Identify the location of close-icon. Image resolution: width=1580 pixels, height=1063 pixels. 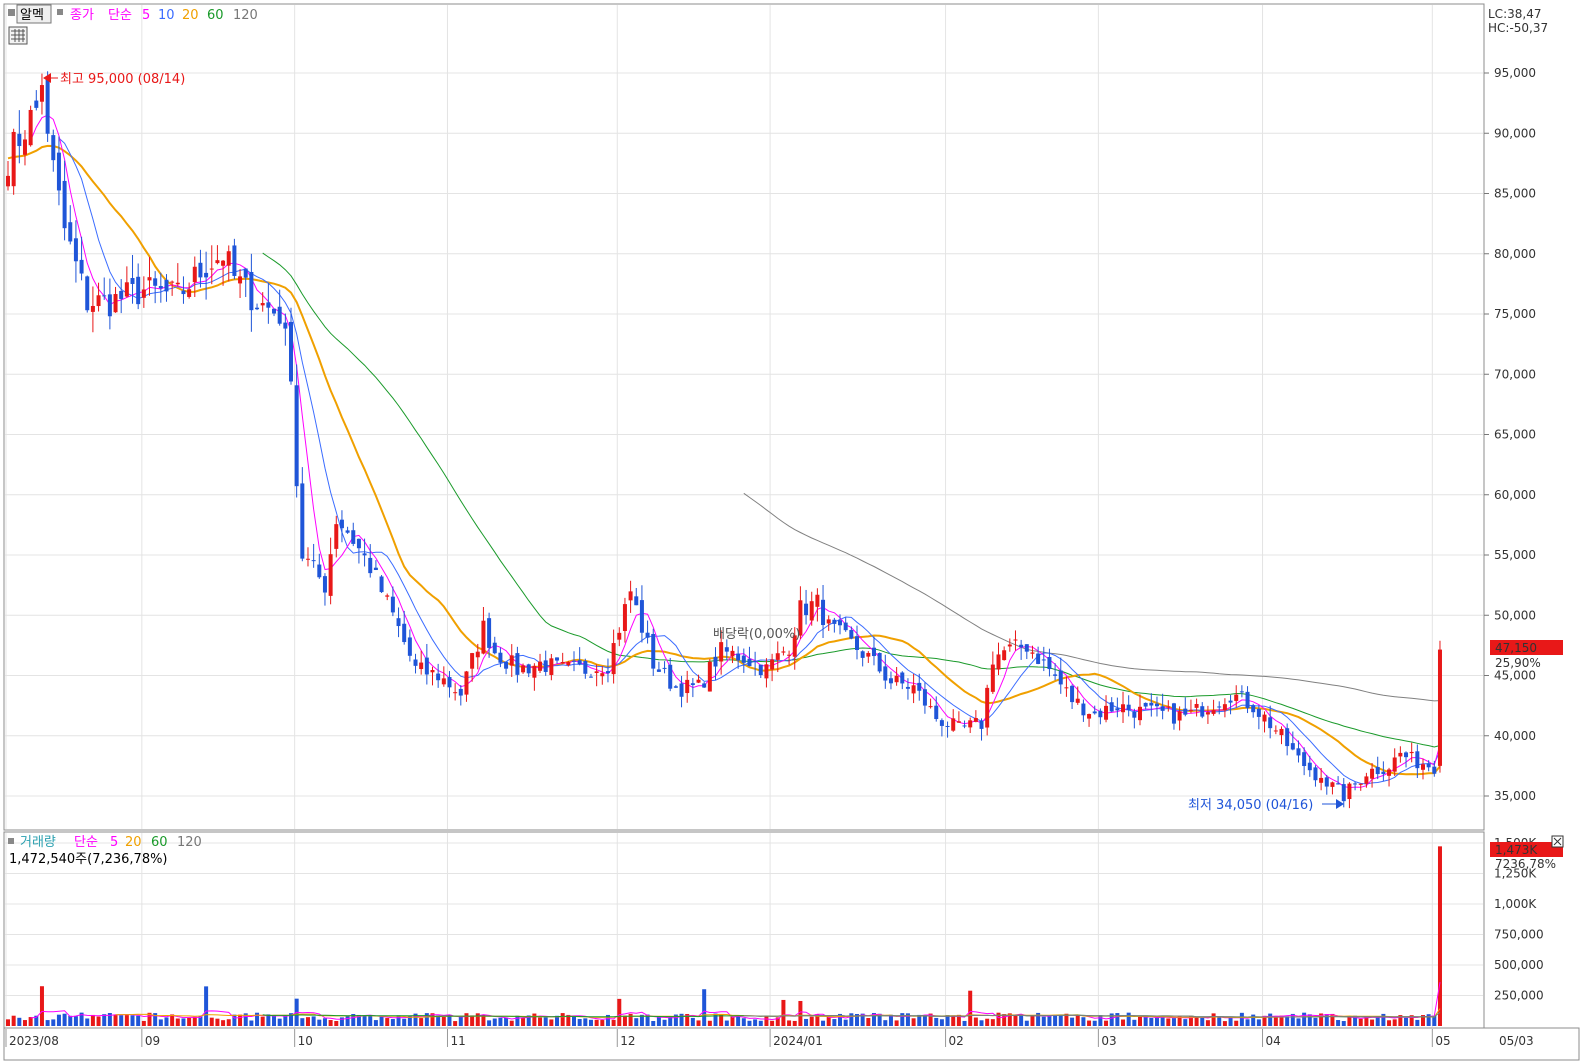
(1557, 841).